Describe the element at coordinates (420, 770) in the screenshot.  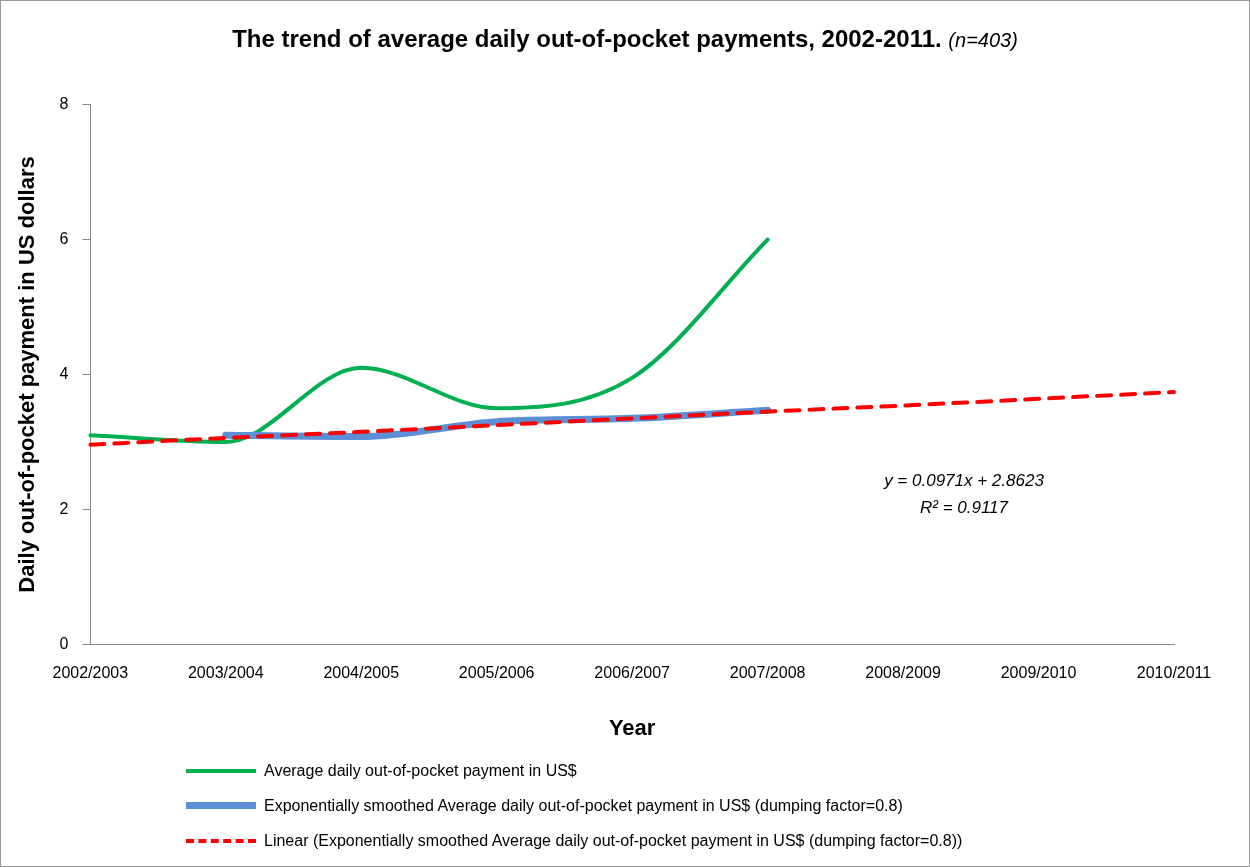
I see `legend-label: Average daily out-of-pocket payment in US$` at that location.